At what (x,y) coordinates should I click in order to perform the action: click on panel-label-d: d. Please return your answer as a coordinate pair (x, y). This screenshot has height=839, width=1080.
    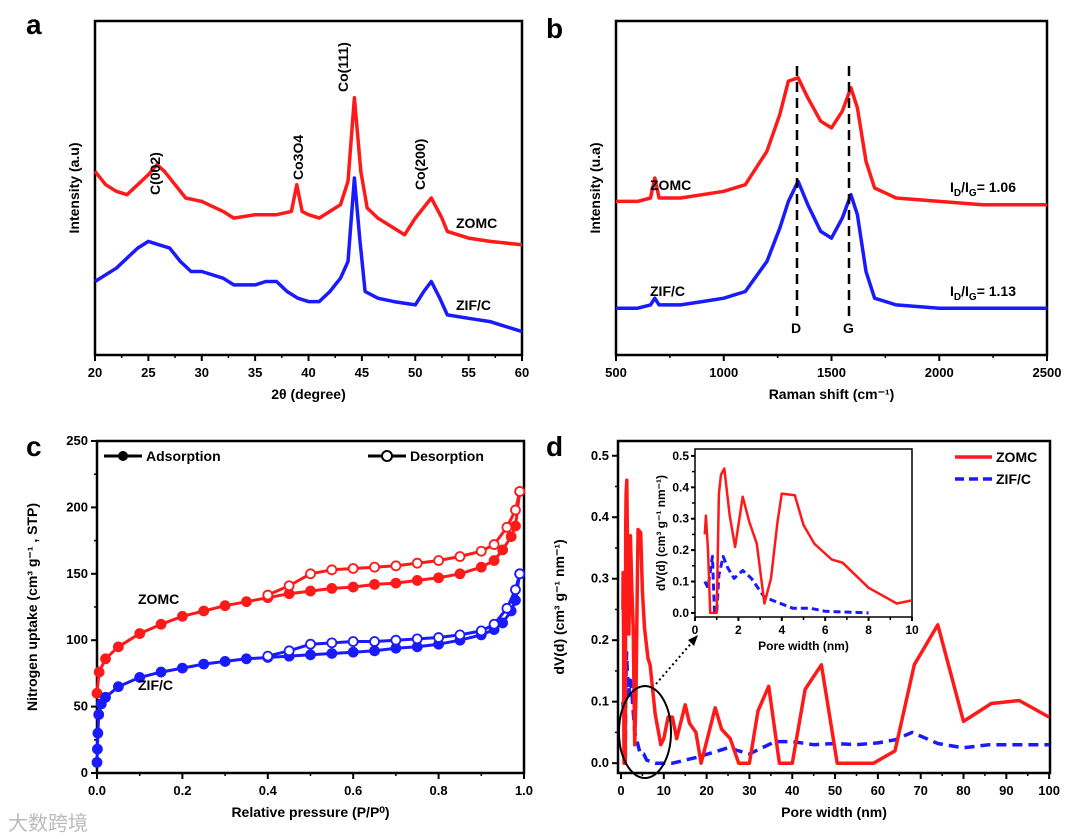
    Looking at the image, I should click on (554, 446).